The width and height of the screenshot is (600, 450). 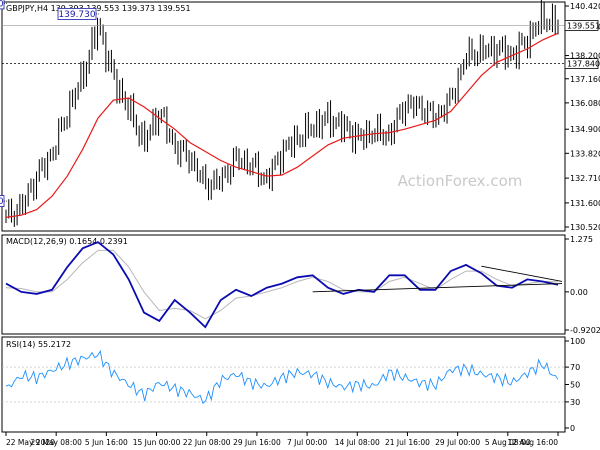 What do you see at coordinates (508, 442) in the screenshot?
I see `x-tick-label: 5 Aug 08:00` at bounding box center [508, 442].